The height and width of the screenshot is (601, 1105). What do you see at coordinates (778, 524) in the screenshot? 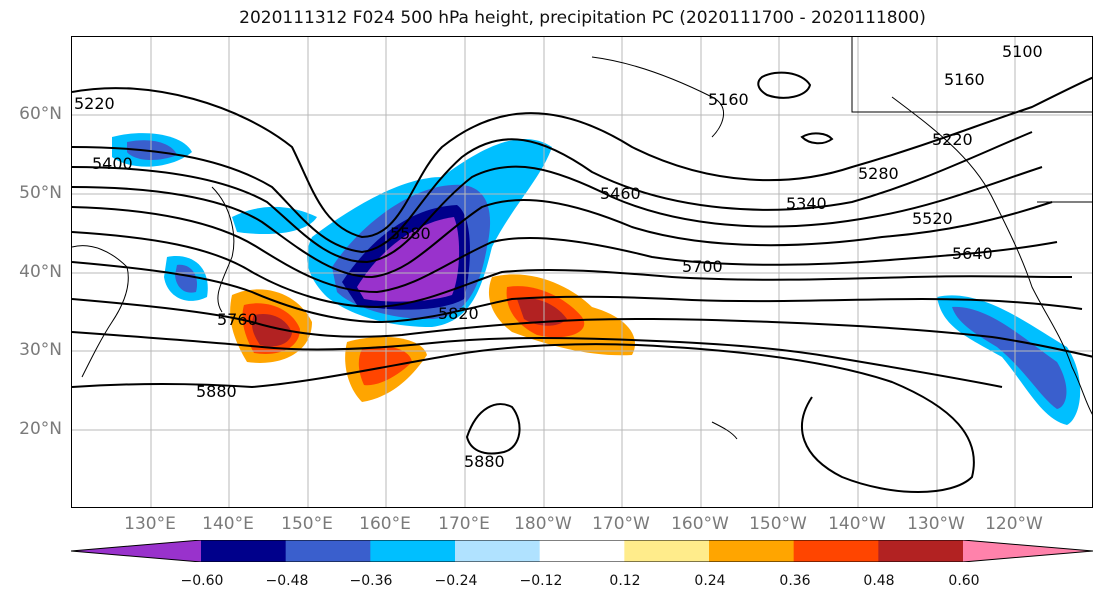
I see `lon-label: 150°W` at bounding box center [778, 524].